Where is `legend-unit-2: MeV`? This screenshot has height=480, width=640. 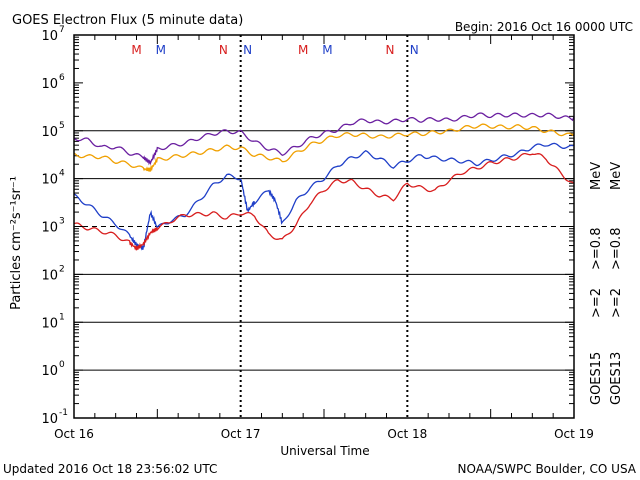 legend-unit-2: MeV is located at coordinates (616, 176).